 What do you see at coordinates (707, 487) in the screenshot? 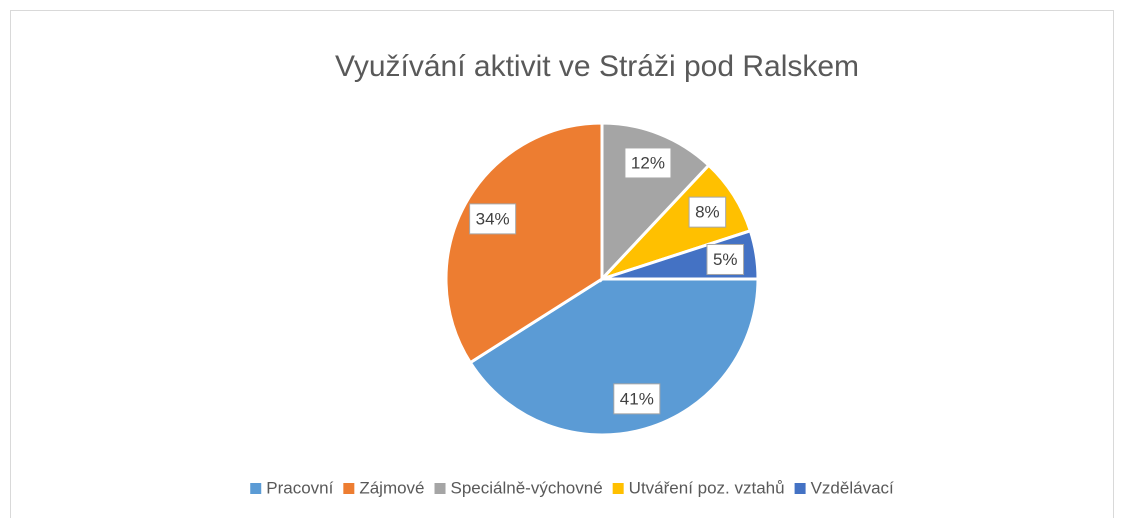
I see `legend-label: Utváření poz. vztahů` at bounding box center [707, 487].